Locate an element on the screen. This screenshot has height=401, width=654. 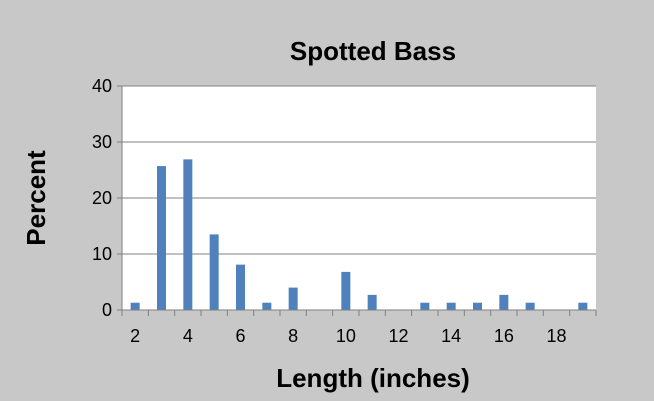
y-tick-label: 10 is located at coordinates (102, 254).